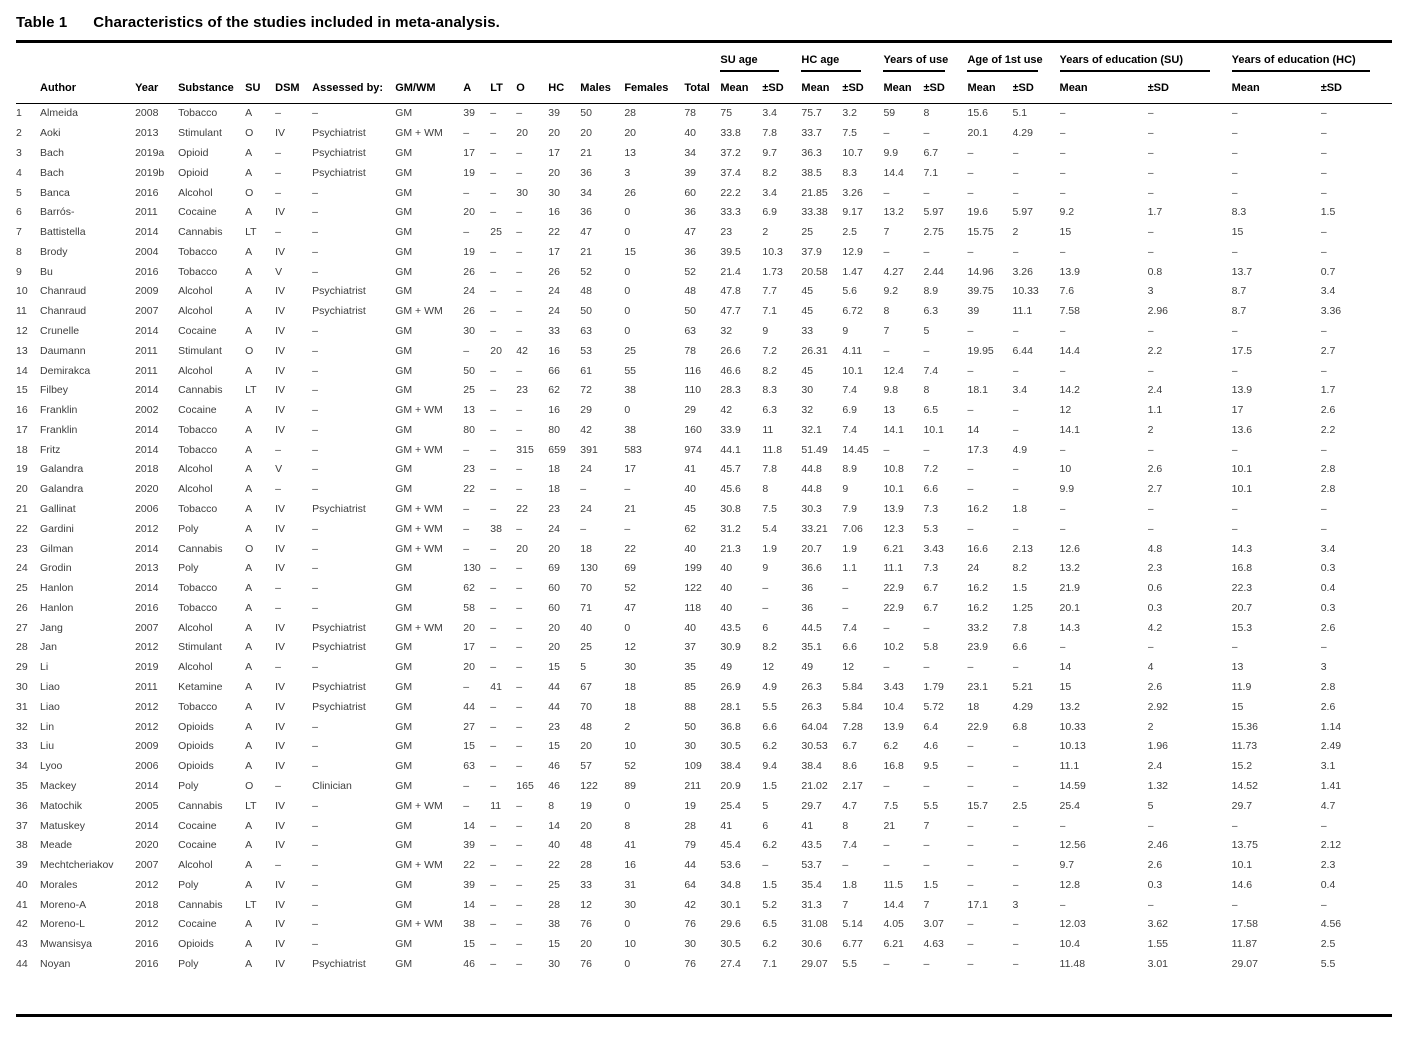  Describe the element at coordinates (926, 330) in the screenshot. I see `table-cell: 5` at that location.